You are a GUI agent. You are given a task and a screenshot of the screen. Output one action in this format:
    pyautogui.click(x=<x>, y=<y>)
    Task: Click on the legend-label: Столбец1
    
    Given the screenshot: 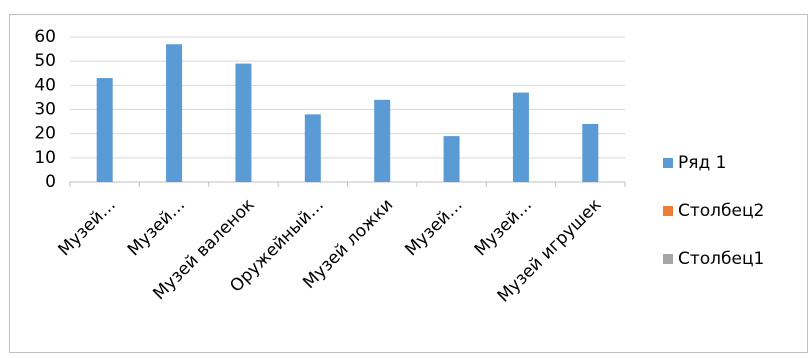 What is the action you would take?
    pyautogui.click(x=721, y=259)
    